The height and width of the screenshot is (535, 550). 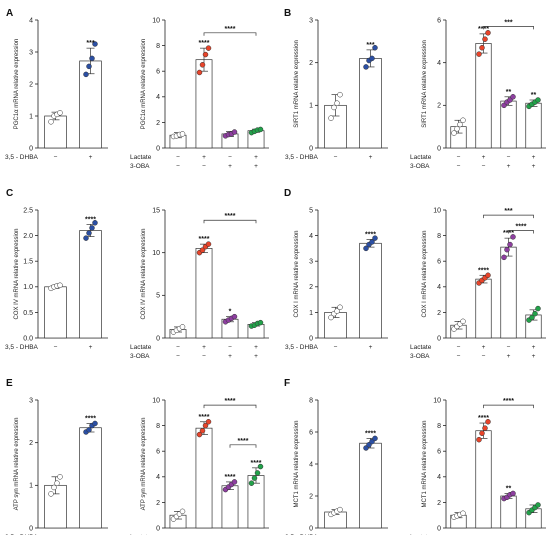 I want to click on y-axis-label: COX I mRNA relative expression, so click(x=297, y=273).